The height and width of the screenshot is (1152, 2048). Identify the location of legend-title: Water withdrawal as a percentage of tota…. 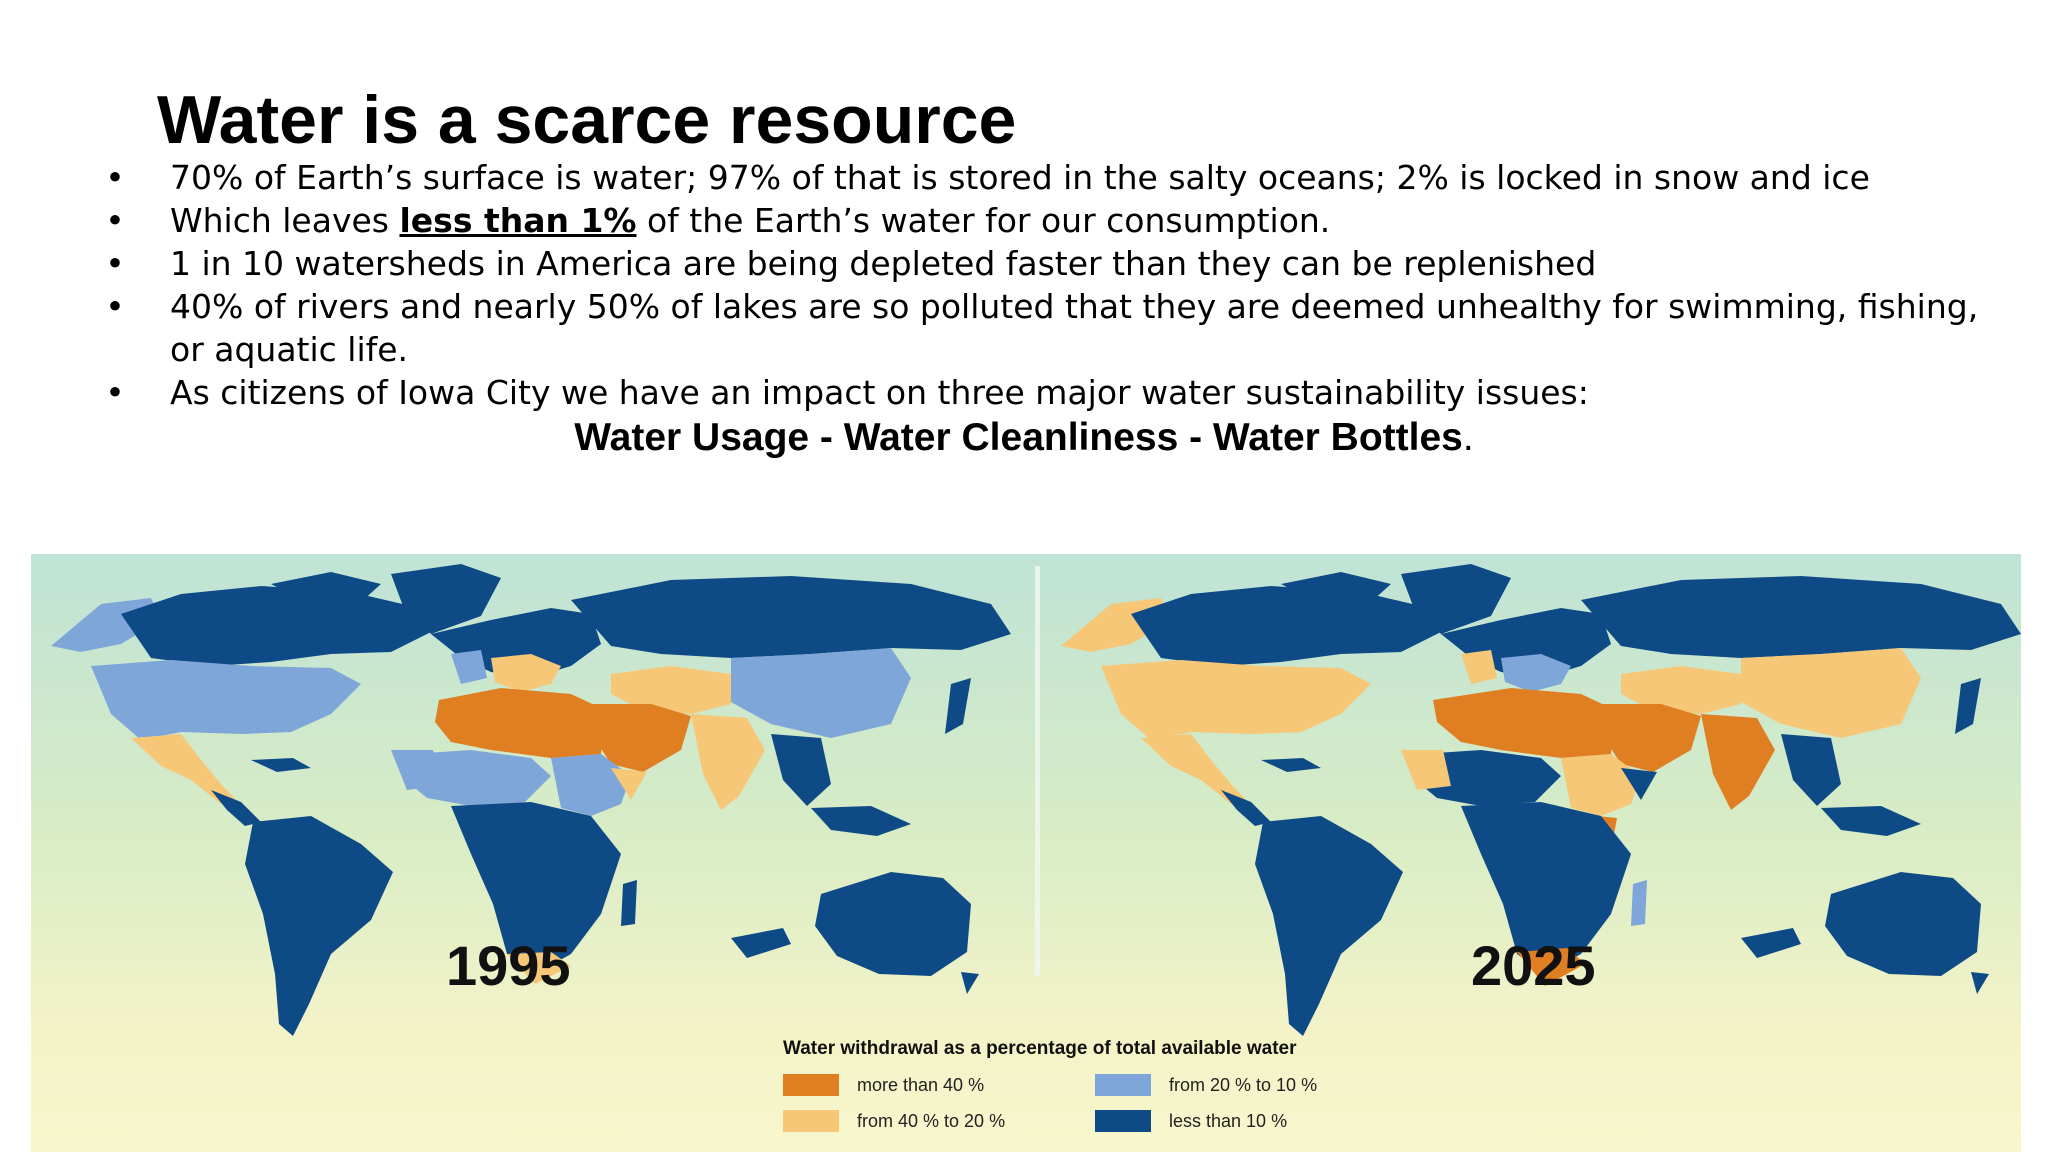
(1040, 1048).